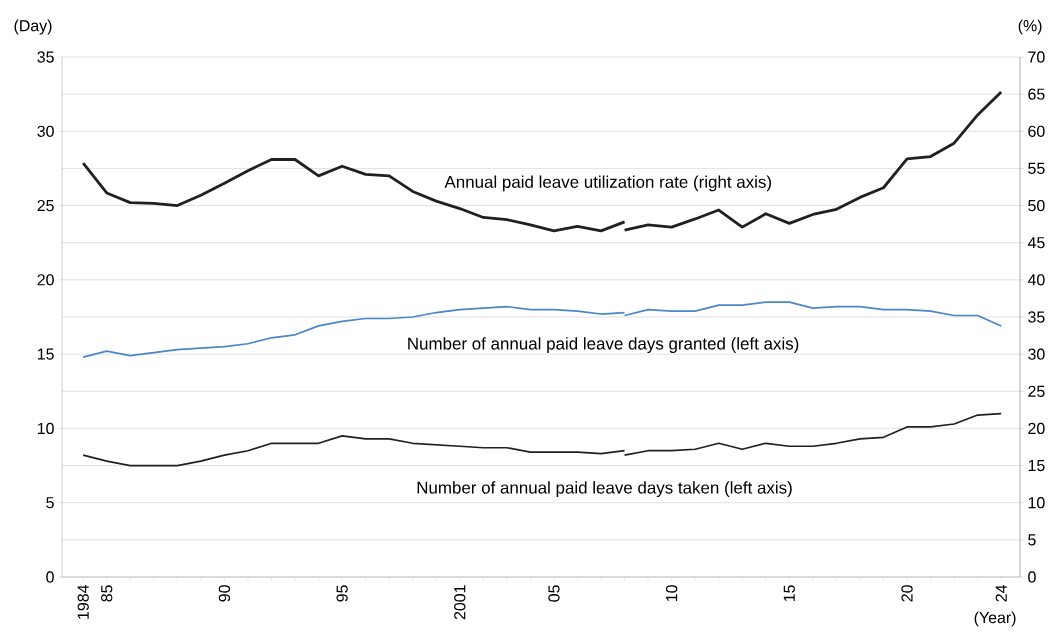  Describe the element at coordinates (672, 593) in the screenshot. I see `x-tick-label: 10` at that location.